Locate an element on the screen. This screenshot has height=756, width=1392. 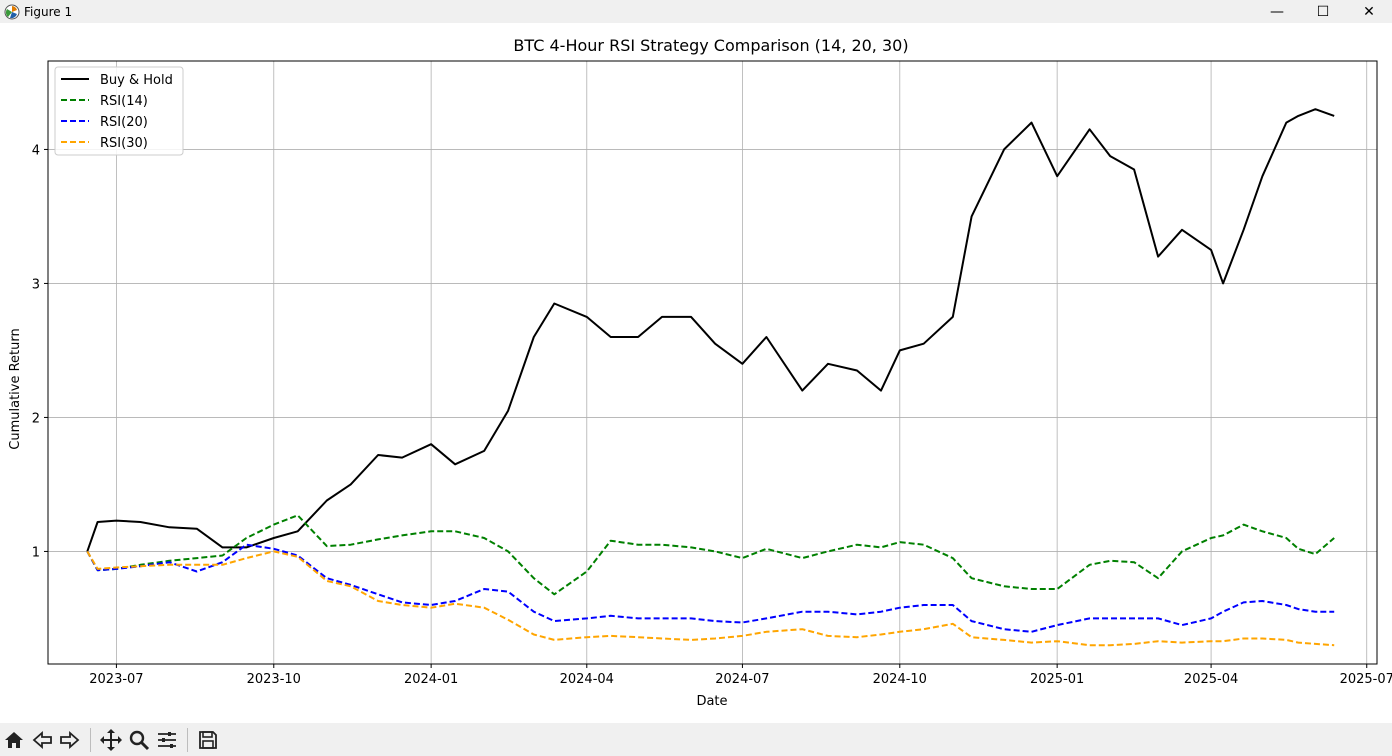
x-tick-label: 2024-04 is located at coordinates (587, 679).